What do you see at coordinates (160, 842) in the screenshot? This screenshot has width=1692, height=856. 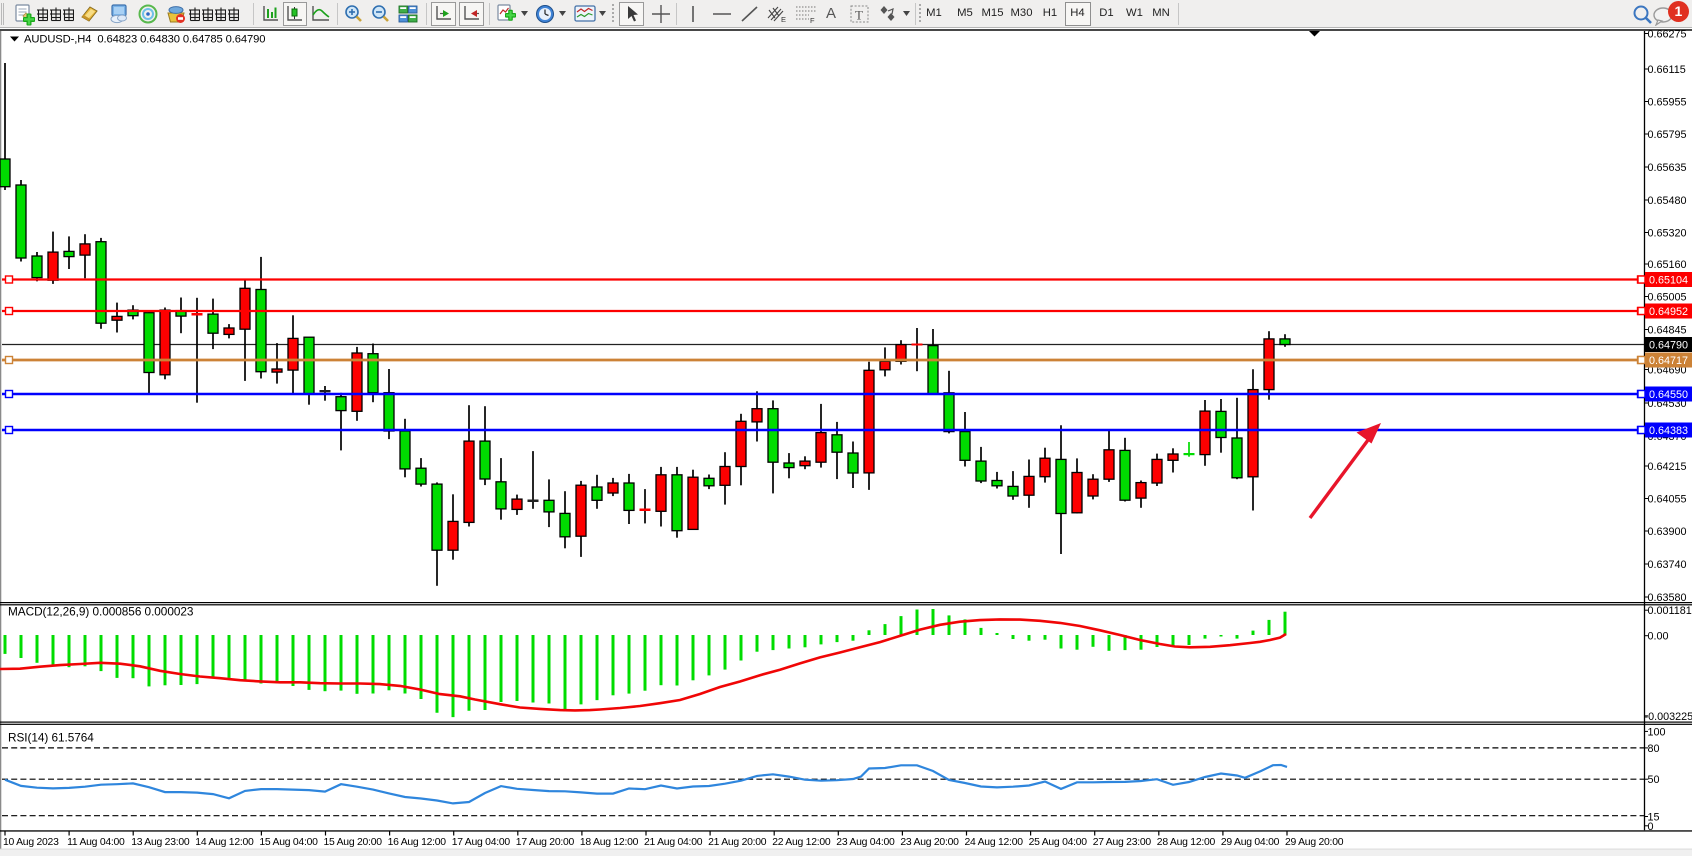 I see `svg-text: 13 Aug 23:00` at bounding box center [160, 842].